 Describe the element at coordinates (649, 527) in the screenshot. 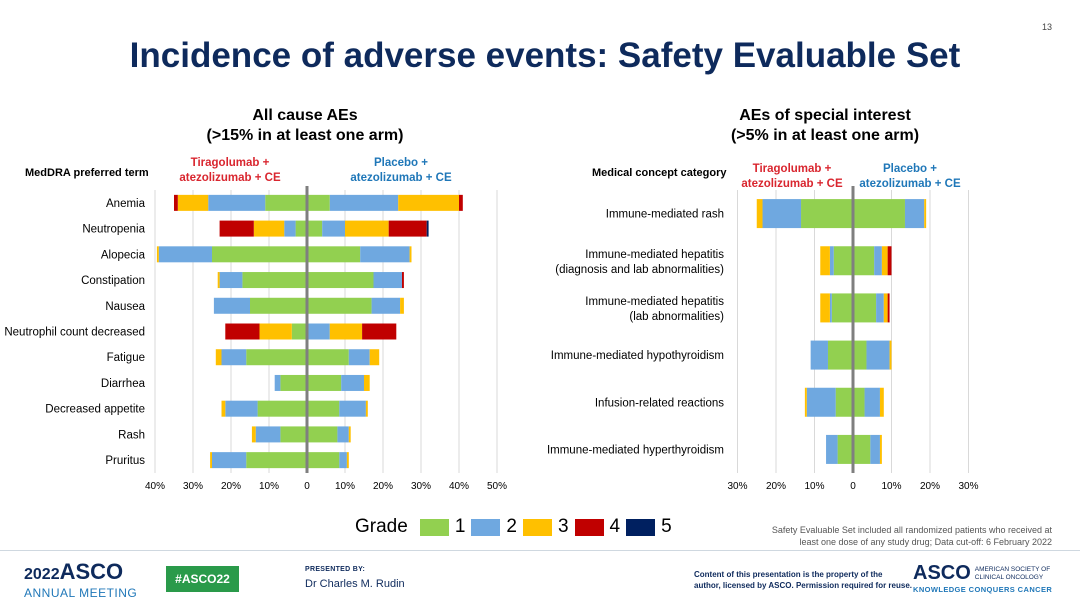

I see `legend-item-grade-5: 5` at that location.